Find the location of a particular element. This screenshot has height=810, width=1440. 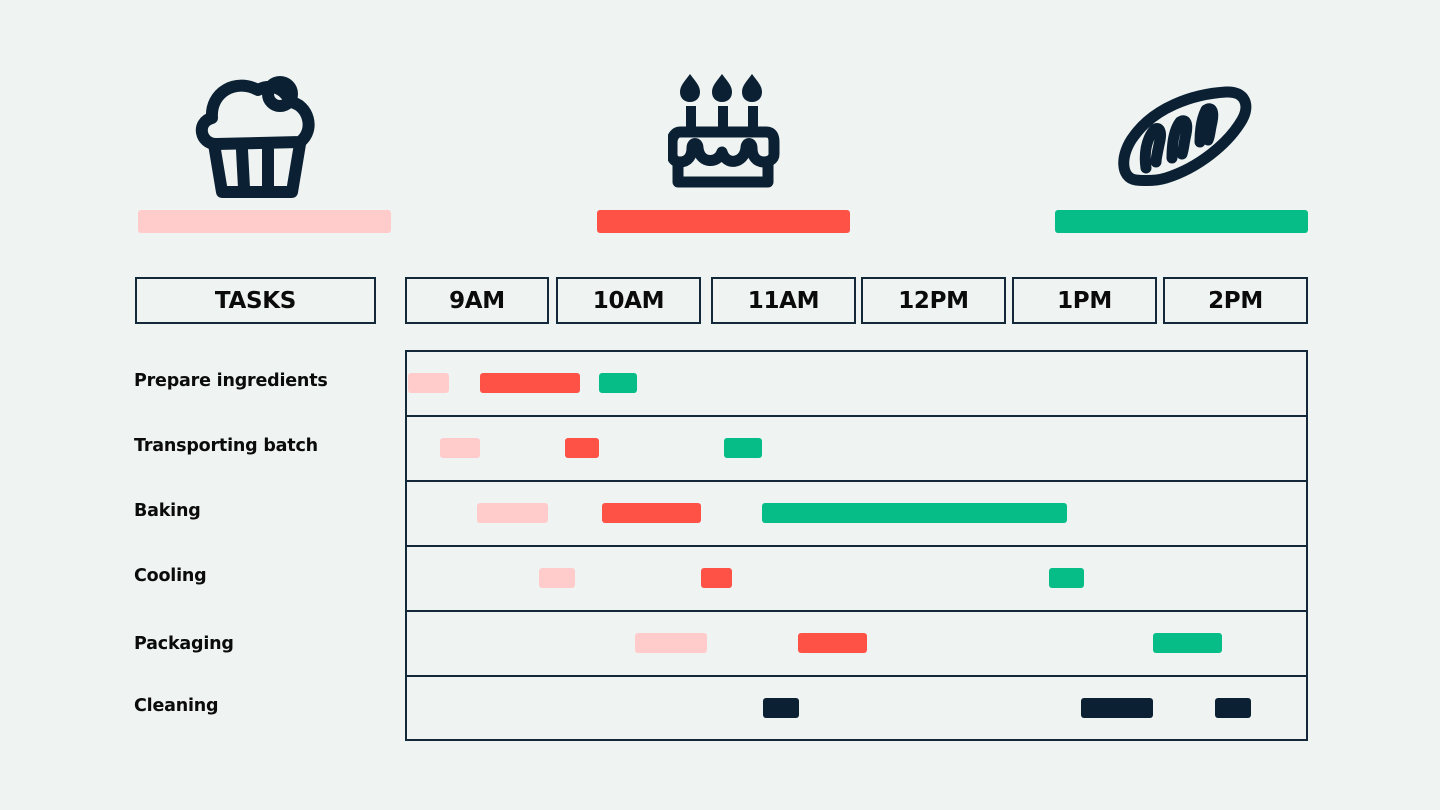

hour-label: 12PM is located at coordinates (933, 300).